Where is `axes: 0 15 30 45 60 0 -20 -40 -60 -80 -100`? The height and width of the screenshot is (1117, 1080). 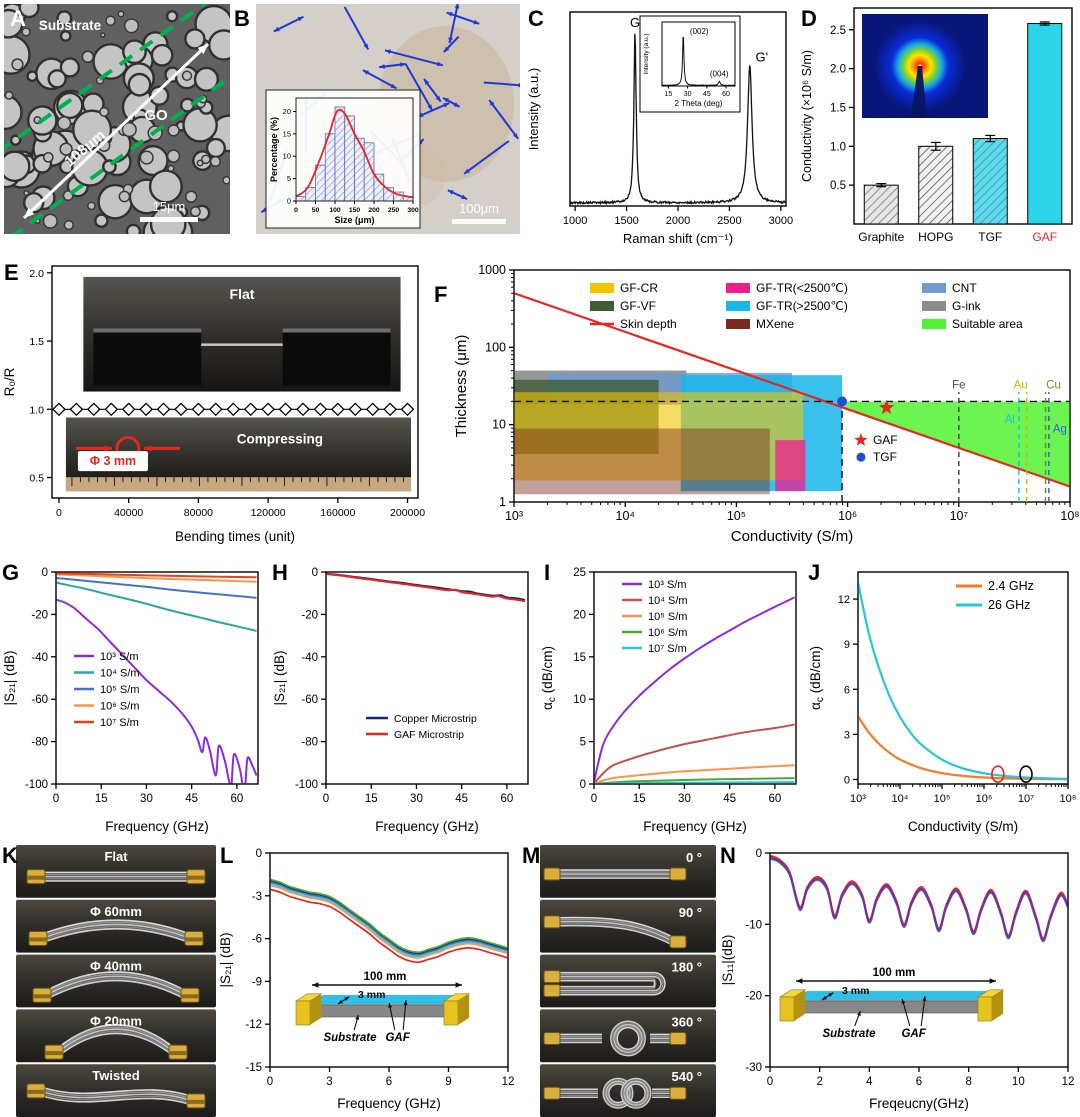
axes: 0 15 30 45 60 0 -20 -40 -60 -80 -100 is located at coordinates (412, 686).